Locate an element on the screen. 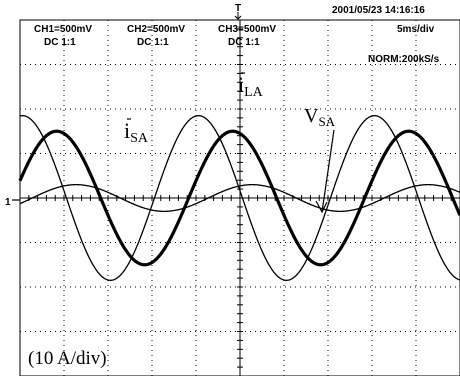  ground-marker: 1 is located at coordinates (8, 202).